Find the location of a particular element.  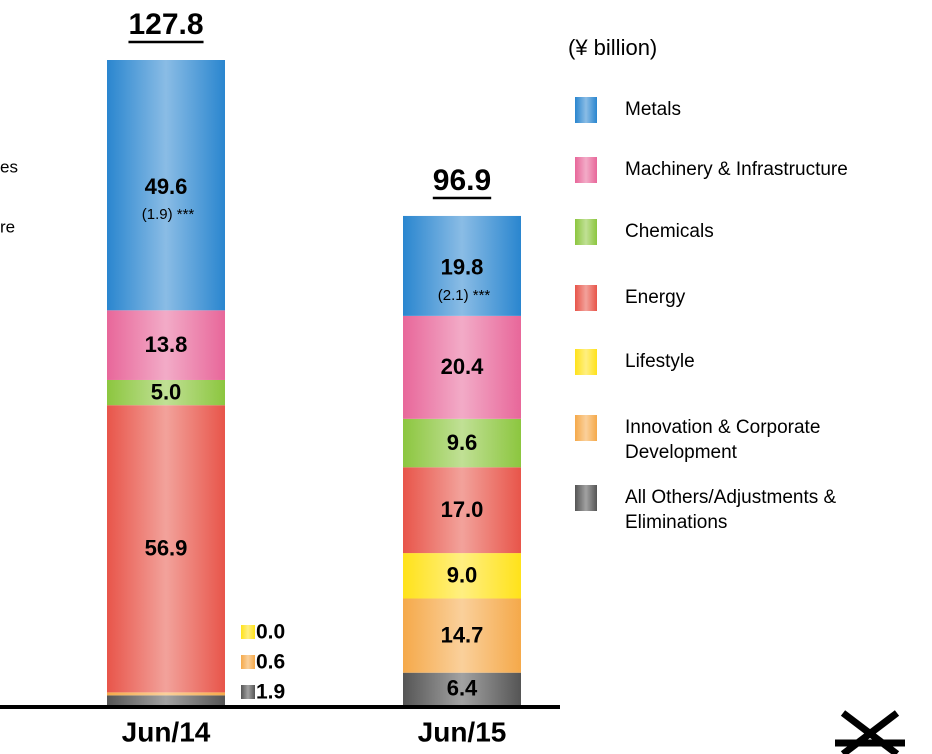

unit-label: (¥ billion) is located at coordinates (613, 47).